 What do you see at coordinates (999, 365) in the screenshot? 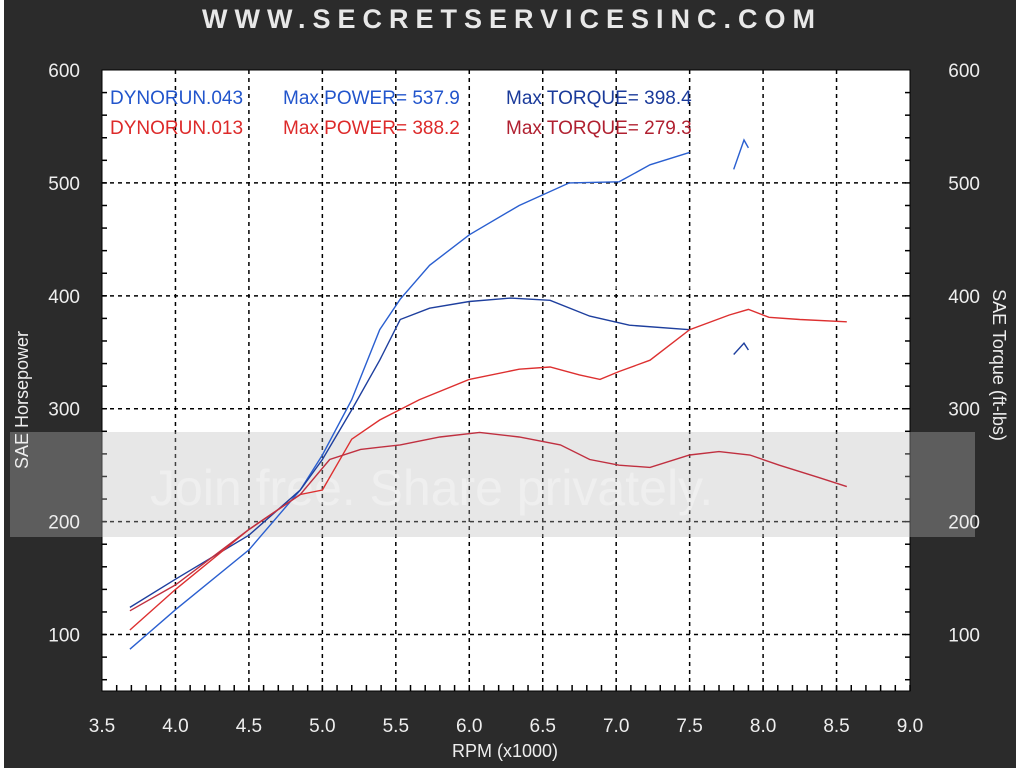
I see `y2-axis-label: SAE Torque (ft-lbs)` at bounding box center [999, 365].